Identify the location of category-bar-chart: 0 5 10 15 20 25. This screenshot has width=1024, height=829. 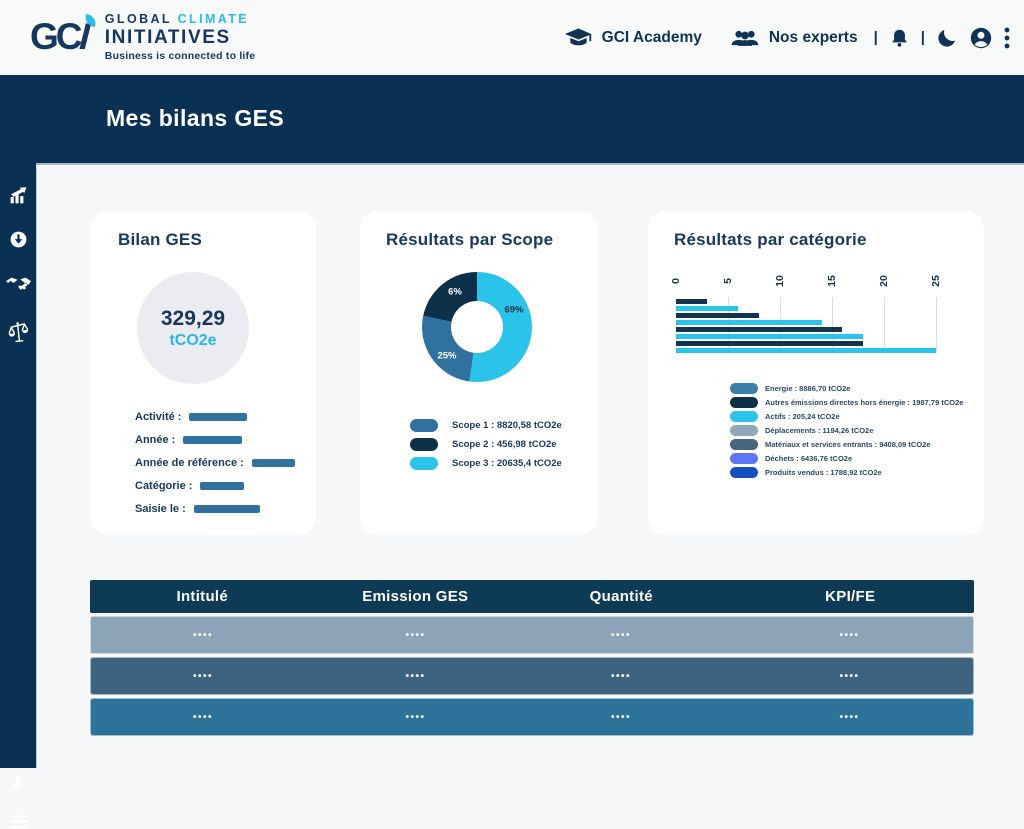
(811, 321).